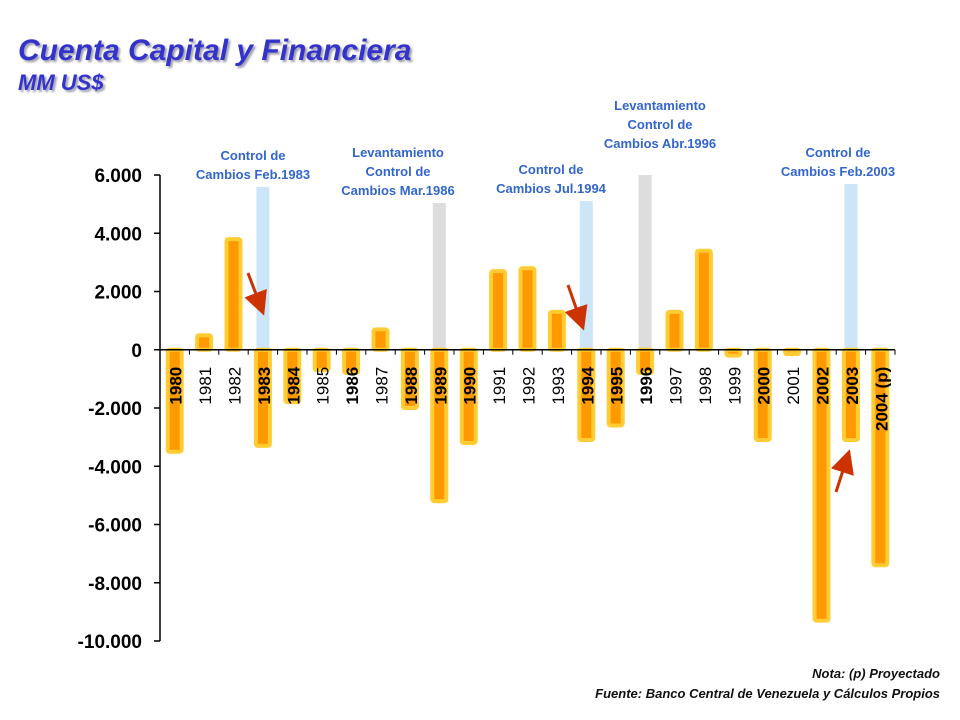 This screenshot has height=720, width=960. Describe the element at coordinates (734, 386) in the screenshot. I see `x-tick-label: 1999` at that location.